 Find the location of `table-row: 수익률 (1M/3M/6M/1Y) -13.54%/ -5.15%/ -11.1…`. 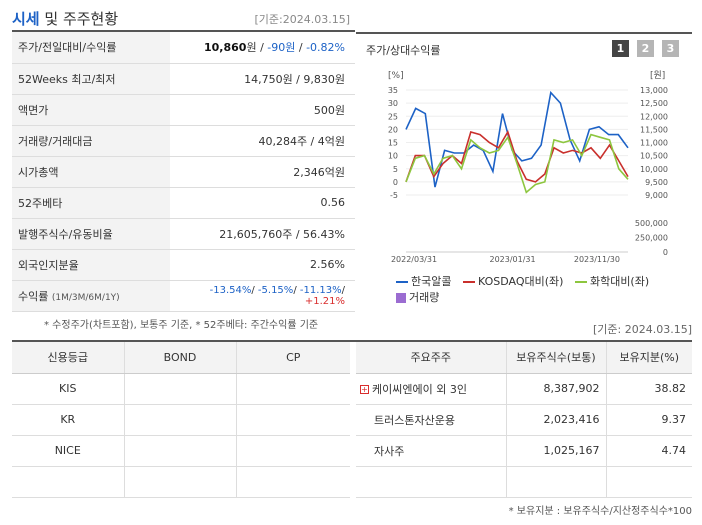

table-row: 수익률 (1M/3M/6M/1Y) -13.54%/ -5.15%/ -11.1… is located at coordinates (183, 296).